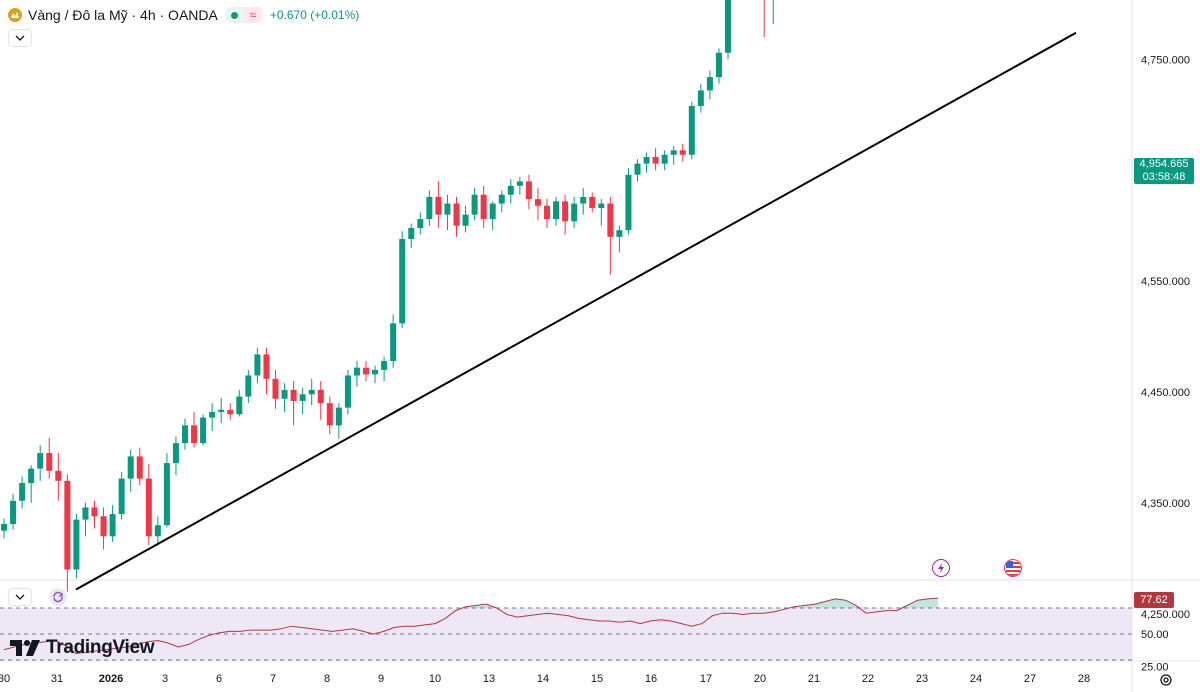  I want to click on lightning-icon, so click(941, 568).